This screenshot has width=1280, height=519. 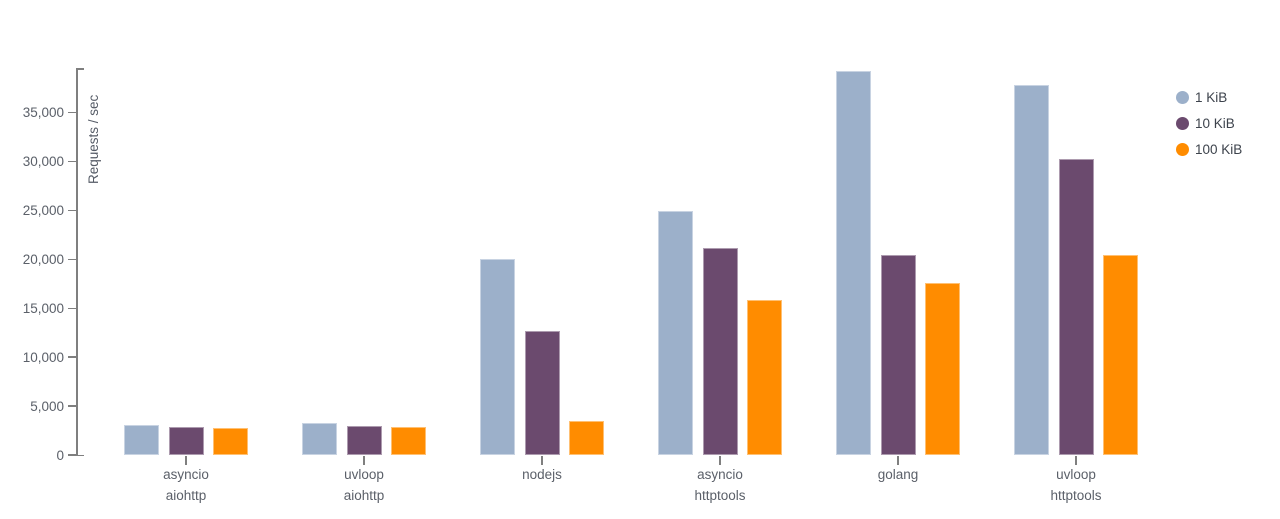 What do you see at coordinates (80, 69) in the screenshot?
I see `y-axis-top-cap` at bounding box center [80, 69].